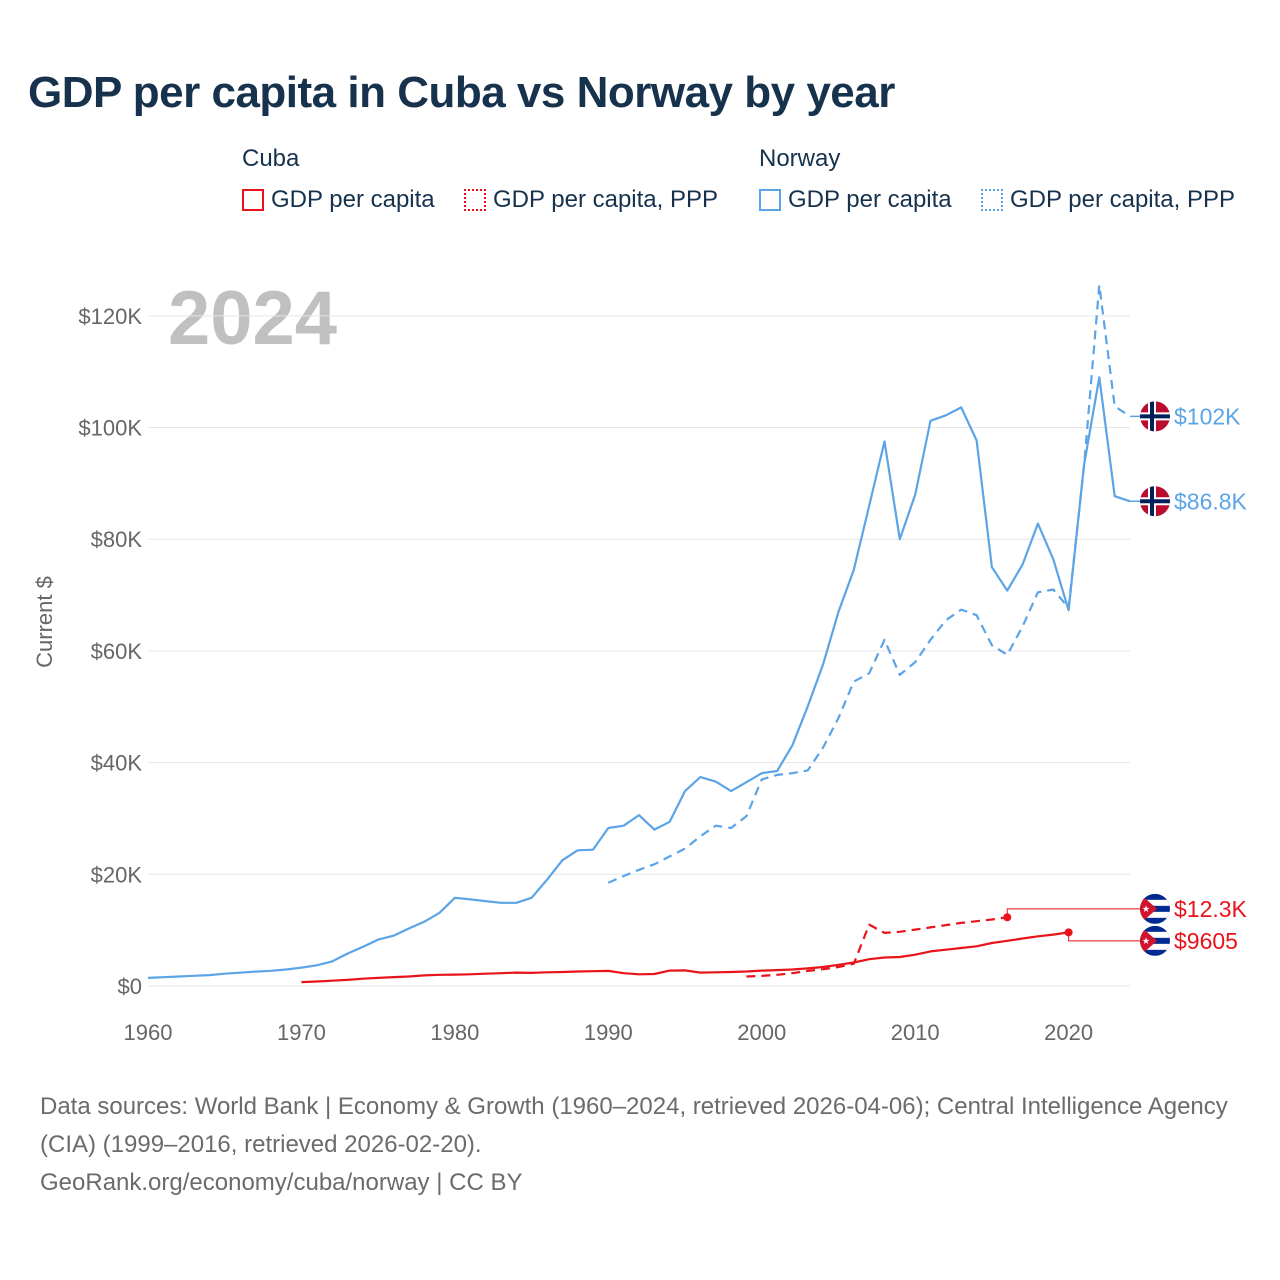 The image size is (1280, 1280). What do you see at coordinates (301, 1032) in the screenshot?
I see `x-tick-label: 1970` at bounding box center [301, 1032].